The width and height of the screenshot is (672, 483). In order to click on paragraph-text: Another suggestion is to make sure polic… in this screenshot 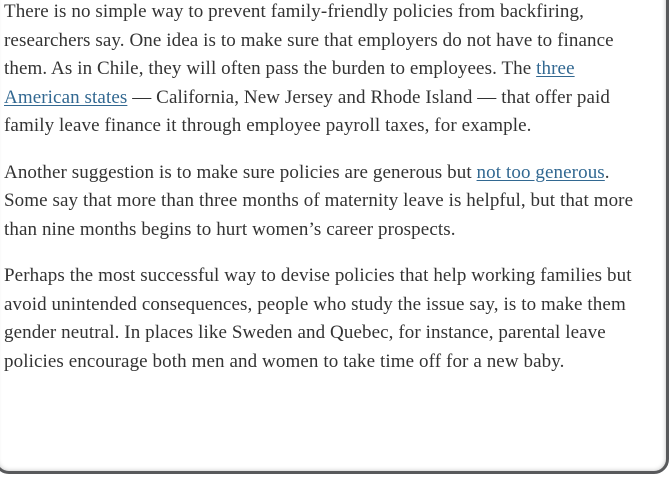, I will do `click(240, 172)`.